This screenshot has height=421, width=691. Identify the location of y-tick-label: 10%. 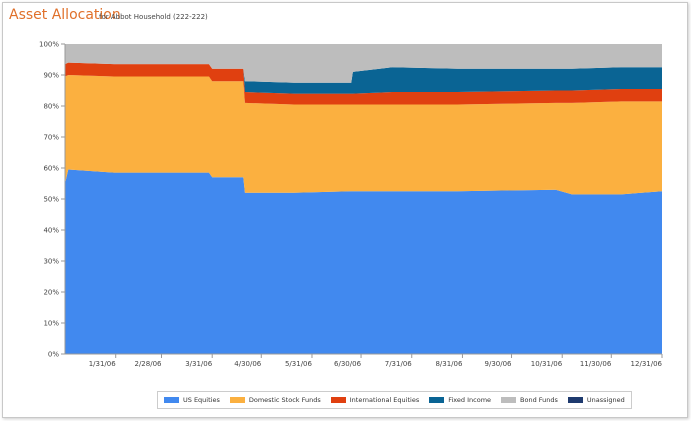
(51, 324).